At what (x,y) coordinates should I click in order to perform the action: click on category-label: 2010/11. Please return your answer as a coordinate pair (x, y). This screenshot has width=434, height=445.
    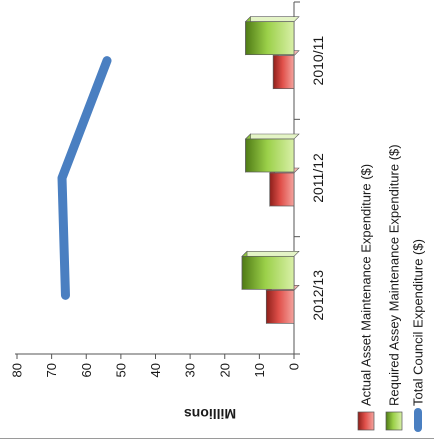
    Looking at the image, I should click on (318, 61).